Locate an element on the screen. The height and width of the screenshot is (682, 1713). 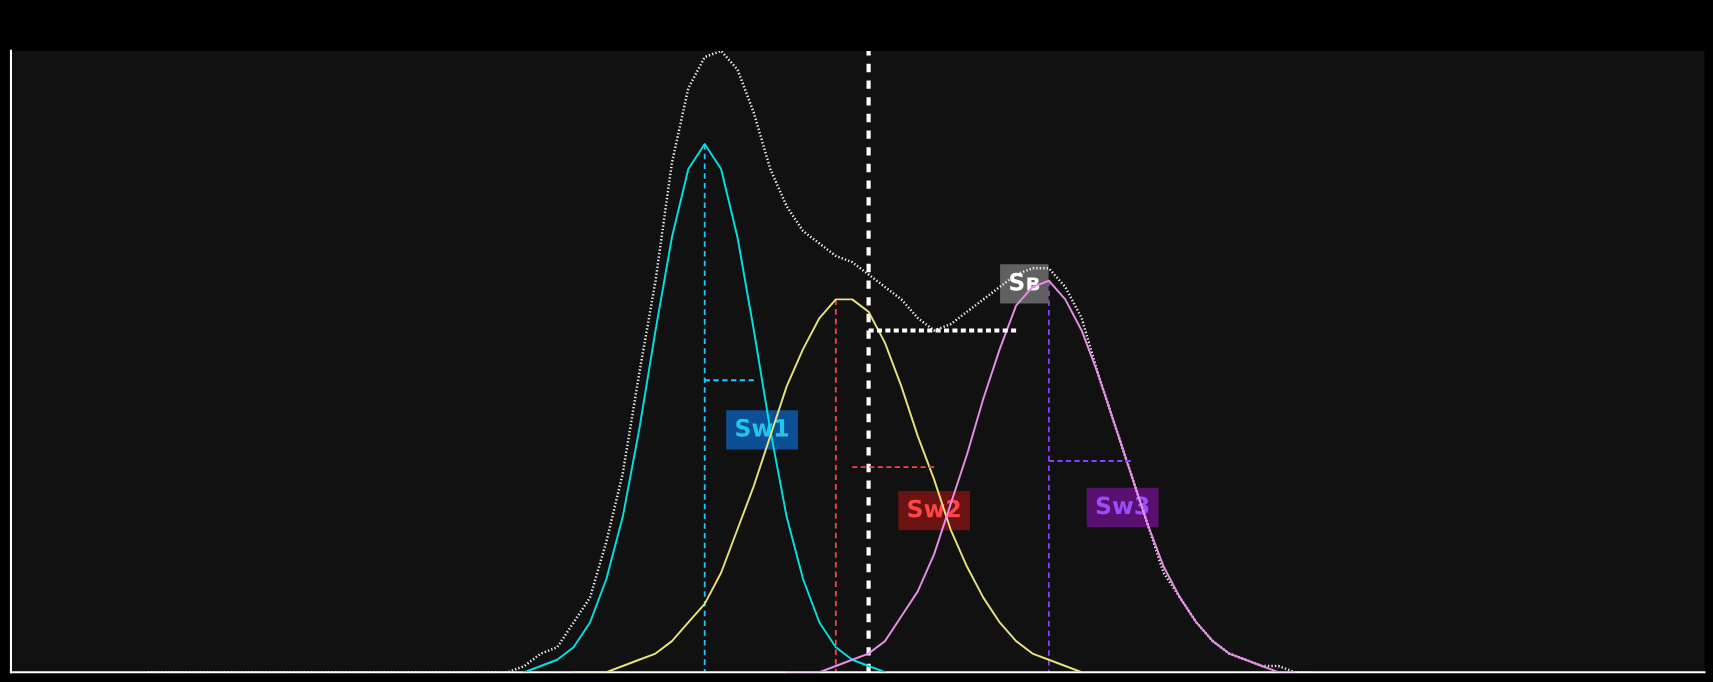
annotation: Sʙ is located at coordinates (1025, 281).